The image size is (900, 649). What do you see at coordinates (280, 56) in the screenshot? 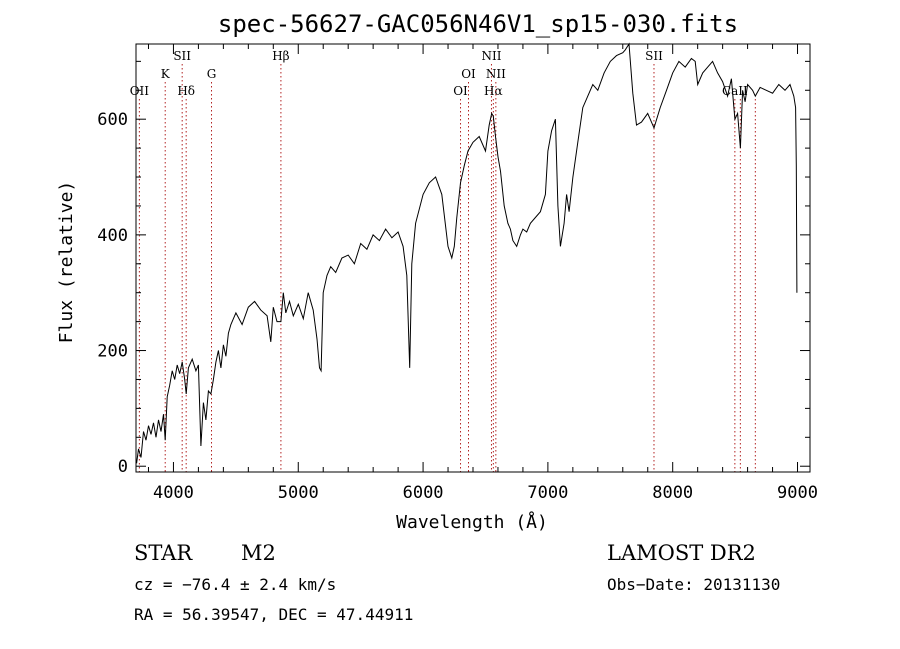
I see `spectral-line-label: Hβ` at bounding box center [280, 56].